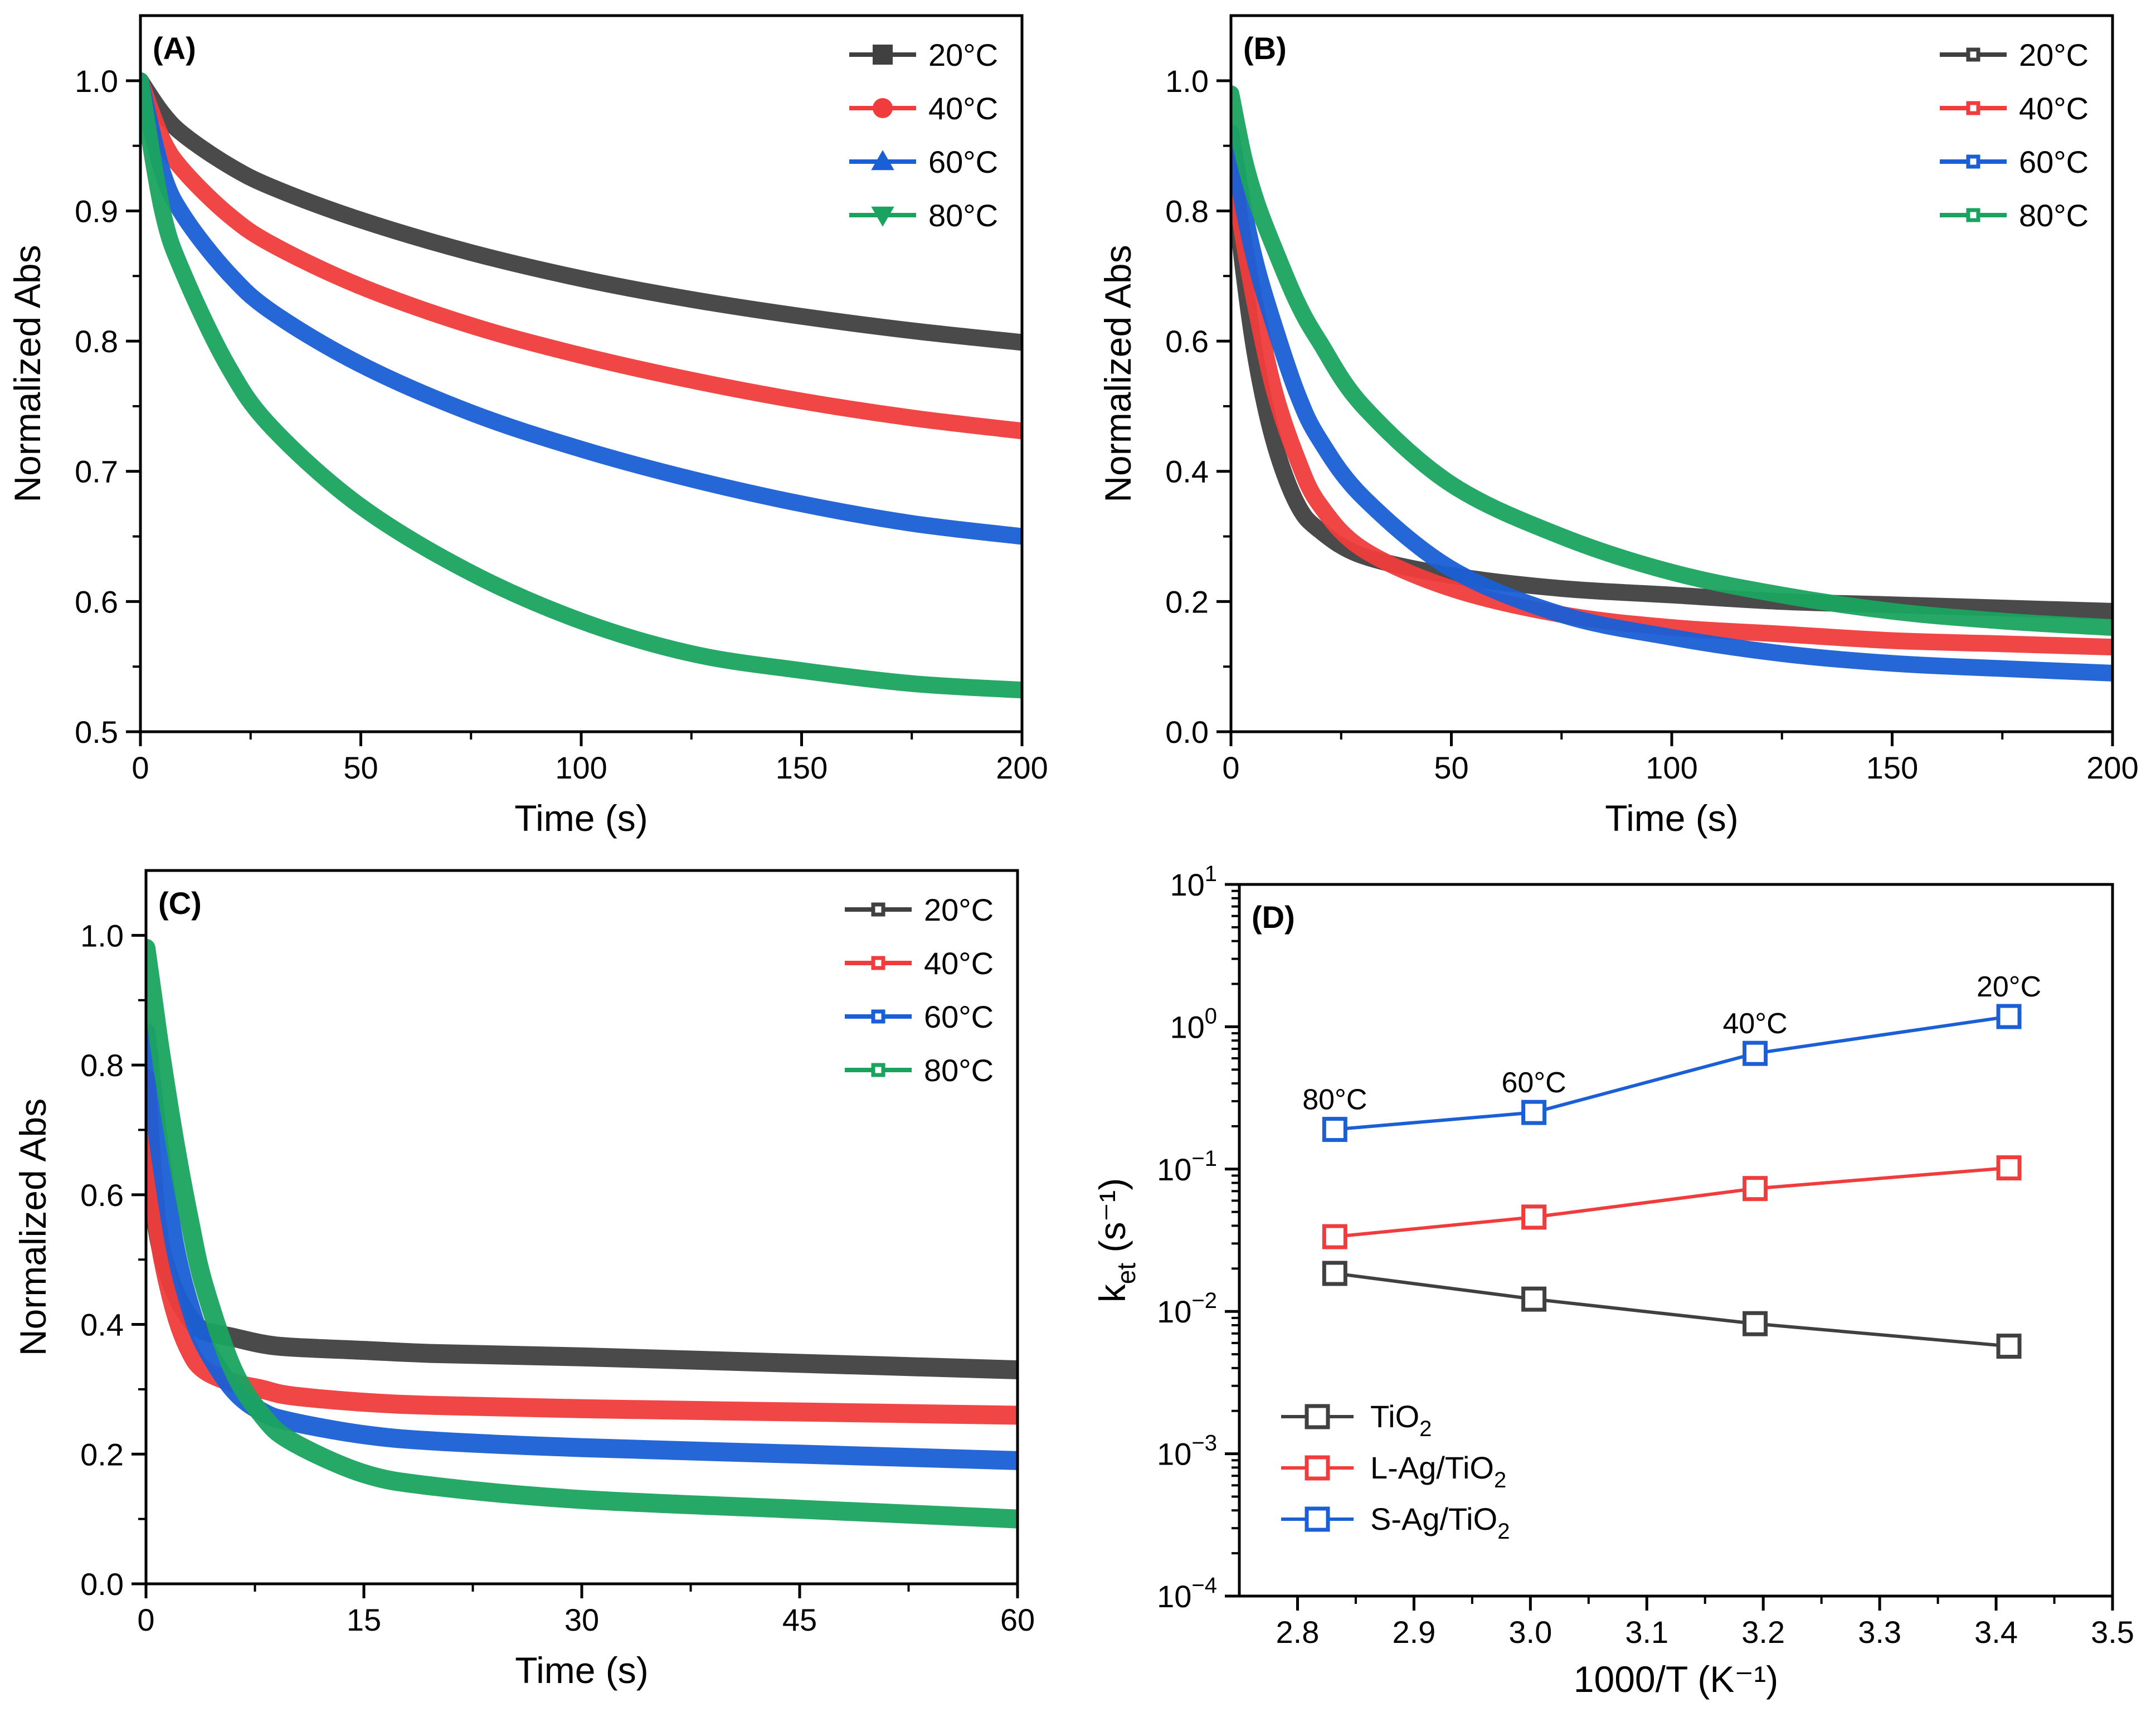 Image resolution: width=2156 pixels, height=1712 pixels. Describe the element at coordinates (1116, 1240) in the screenshot. I see `y-axis-title: ket (s⁻¹)` at that location.